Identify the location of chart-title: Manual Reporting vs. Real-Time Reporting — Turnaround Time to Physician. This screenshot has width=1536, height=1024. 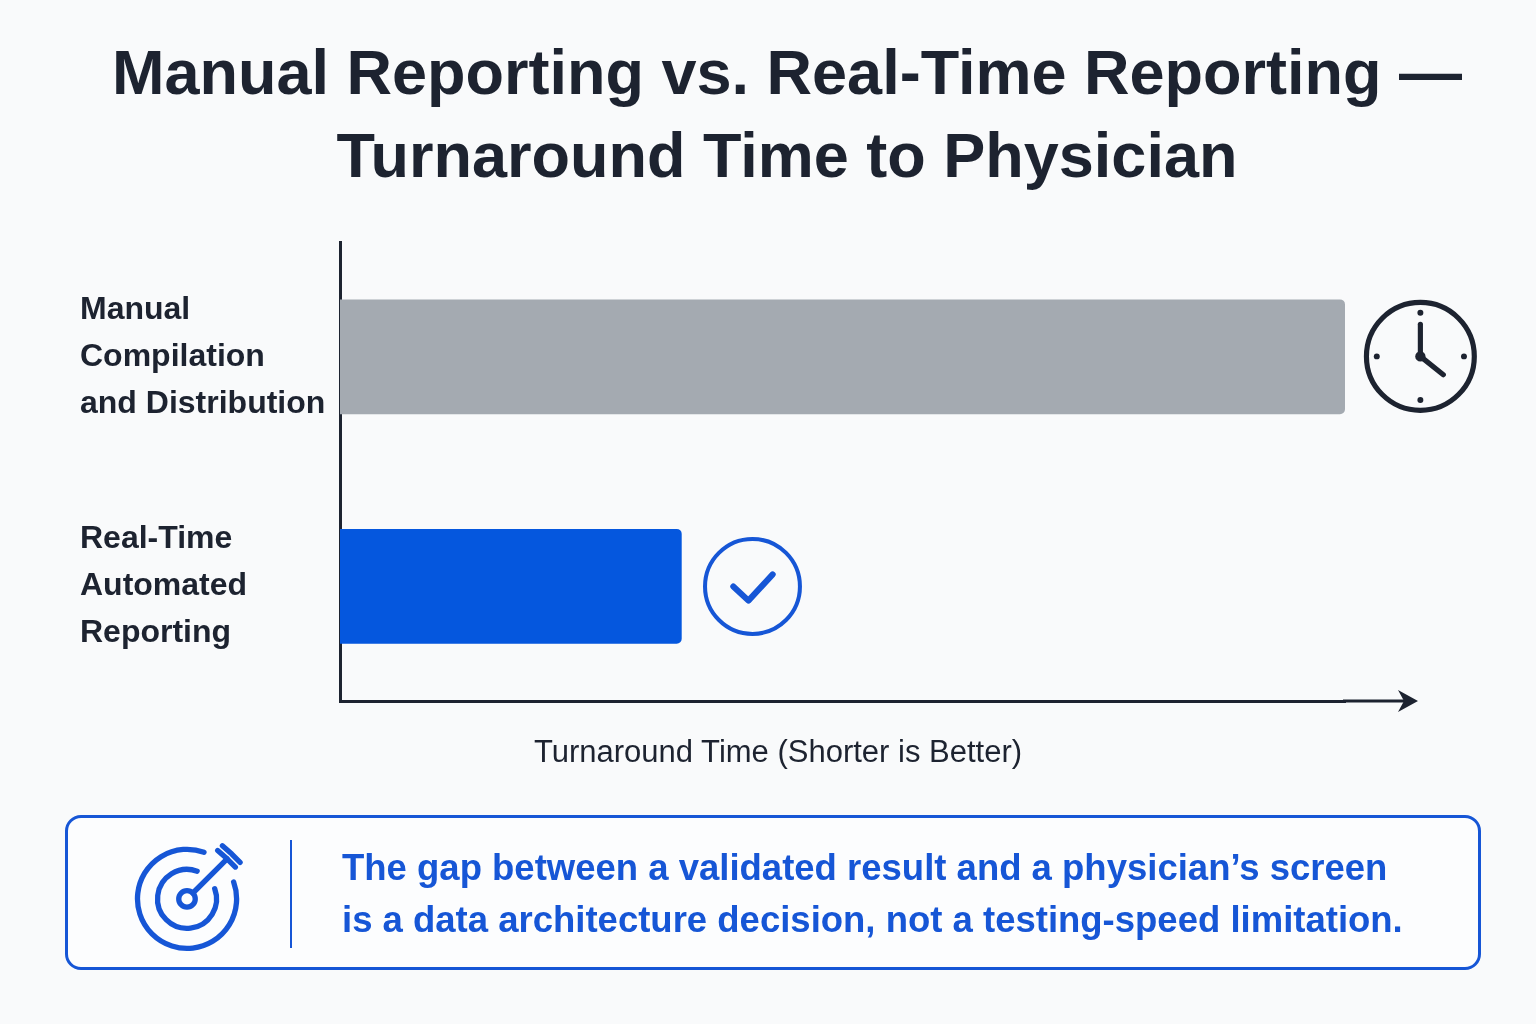
(787, 114).